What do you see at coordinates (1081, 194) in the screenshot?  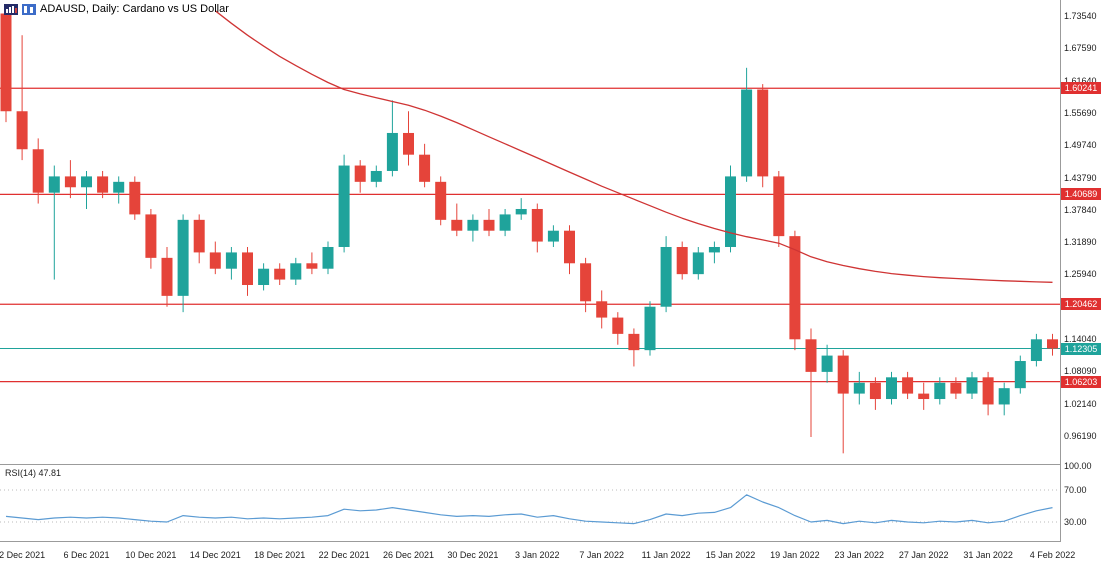 I see `level-price-tag: 1.40689` at bounding box center [1081, 194].